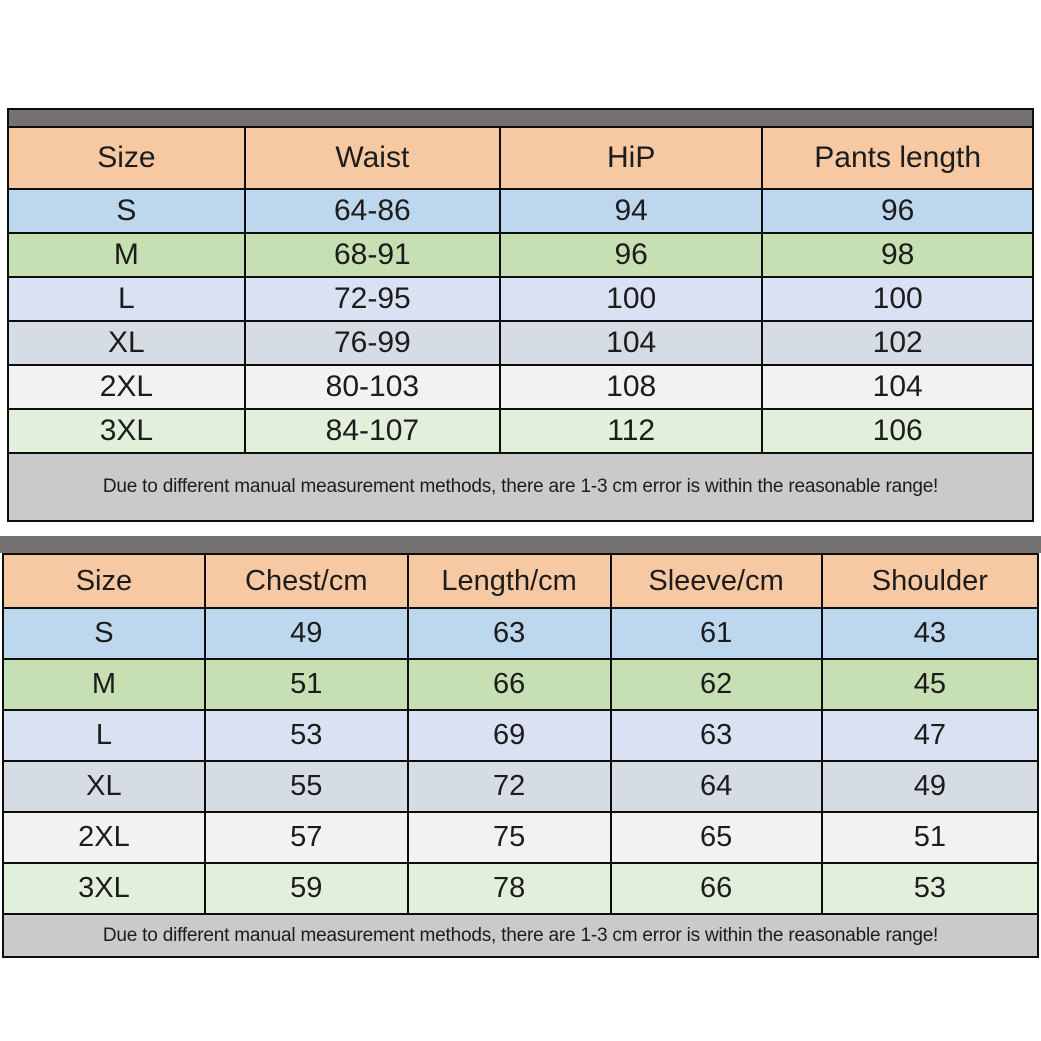  What do you see at coordinates (509, 786) in the screenshot?
I see `cell-length: 72` at bounding box center [509, 786].